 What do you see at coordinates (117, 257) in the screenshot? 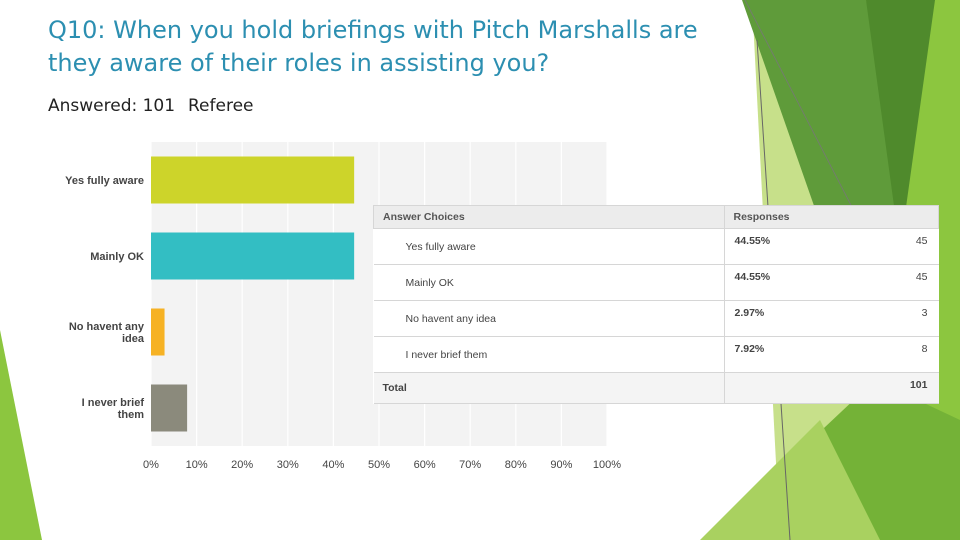
I see `category-label: Mainly OK` at bounding box center [117, 257].